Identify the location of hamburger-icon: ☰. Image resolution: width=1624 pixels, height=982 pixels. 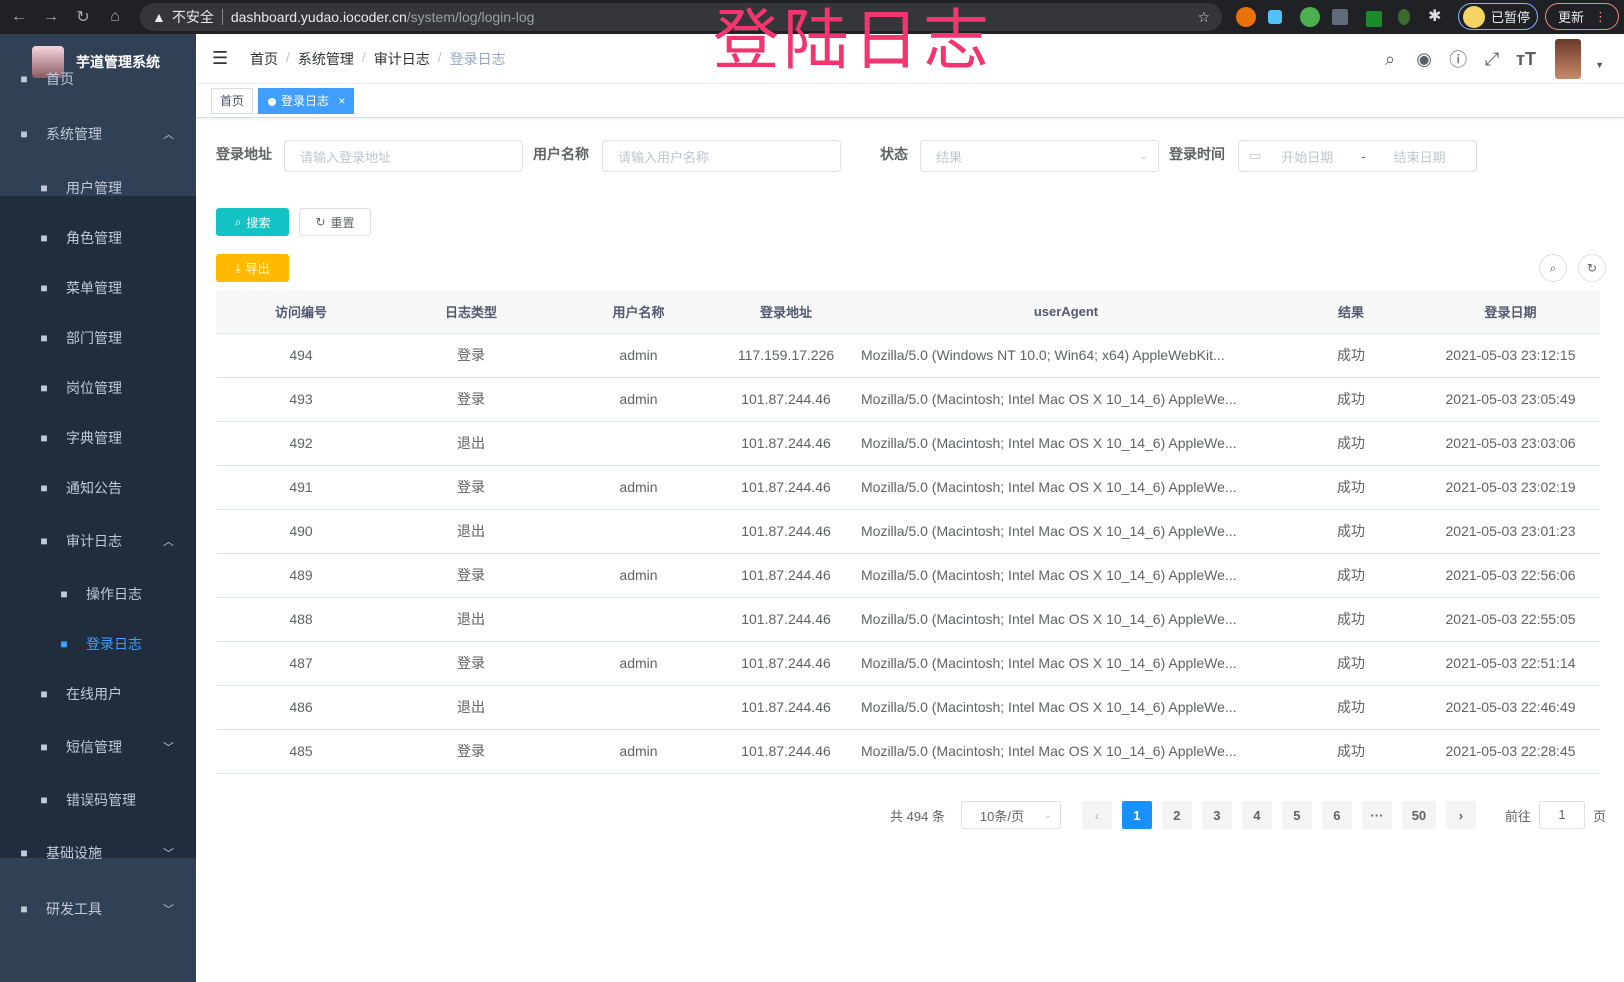
(220, 58).